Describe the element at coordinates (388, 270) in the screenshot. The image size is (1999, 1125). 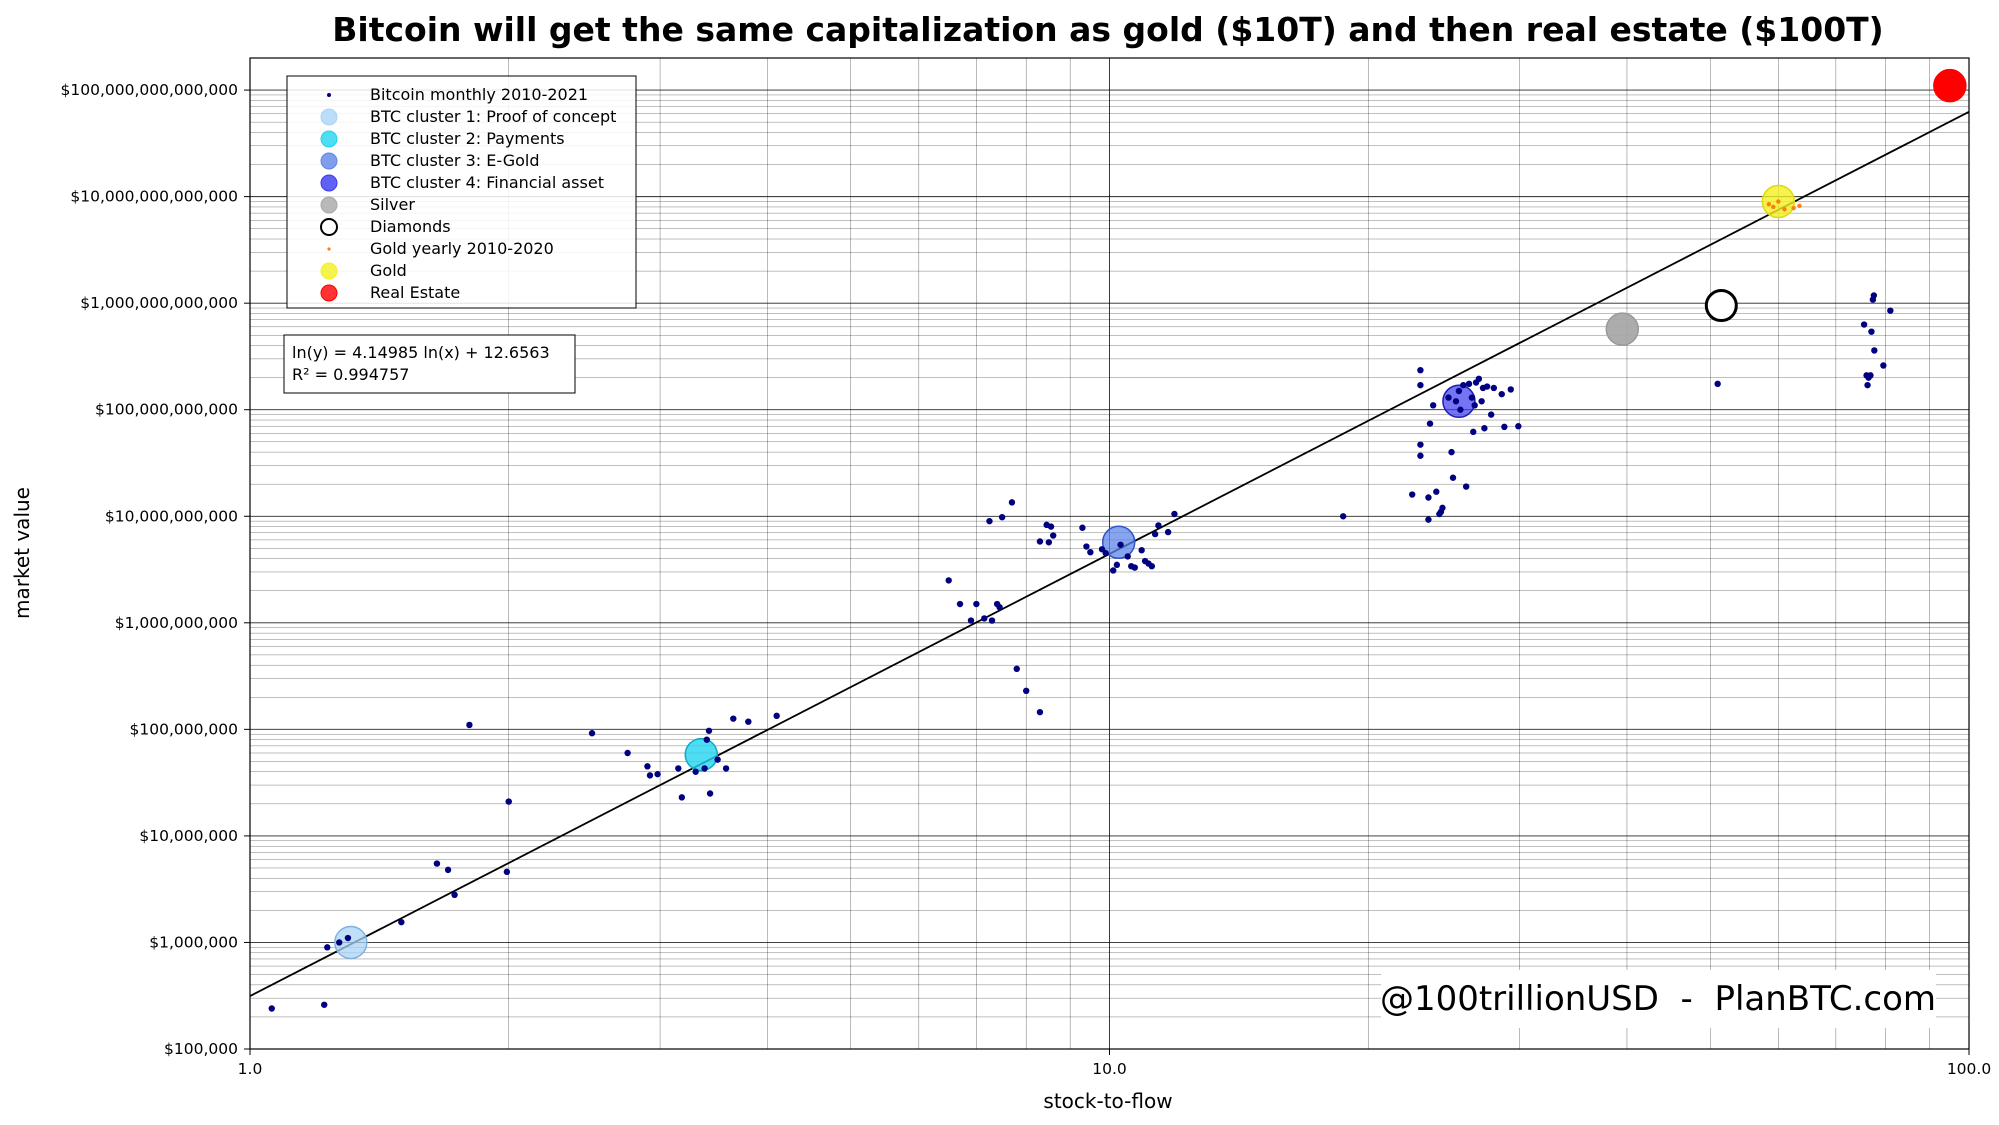
I see `legend-label: Gold` at that location.